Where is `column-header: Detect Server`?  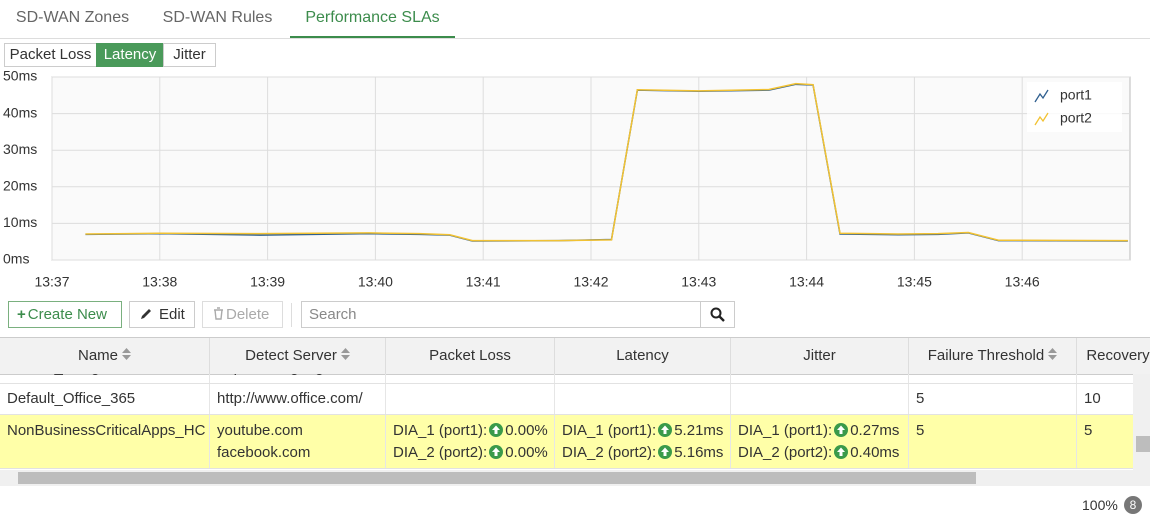 column-header: Detect Server is located at coordinates (298, 356).